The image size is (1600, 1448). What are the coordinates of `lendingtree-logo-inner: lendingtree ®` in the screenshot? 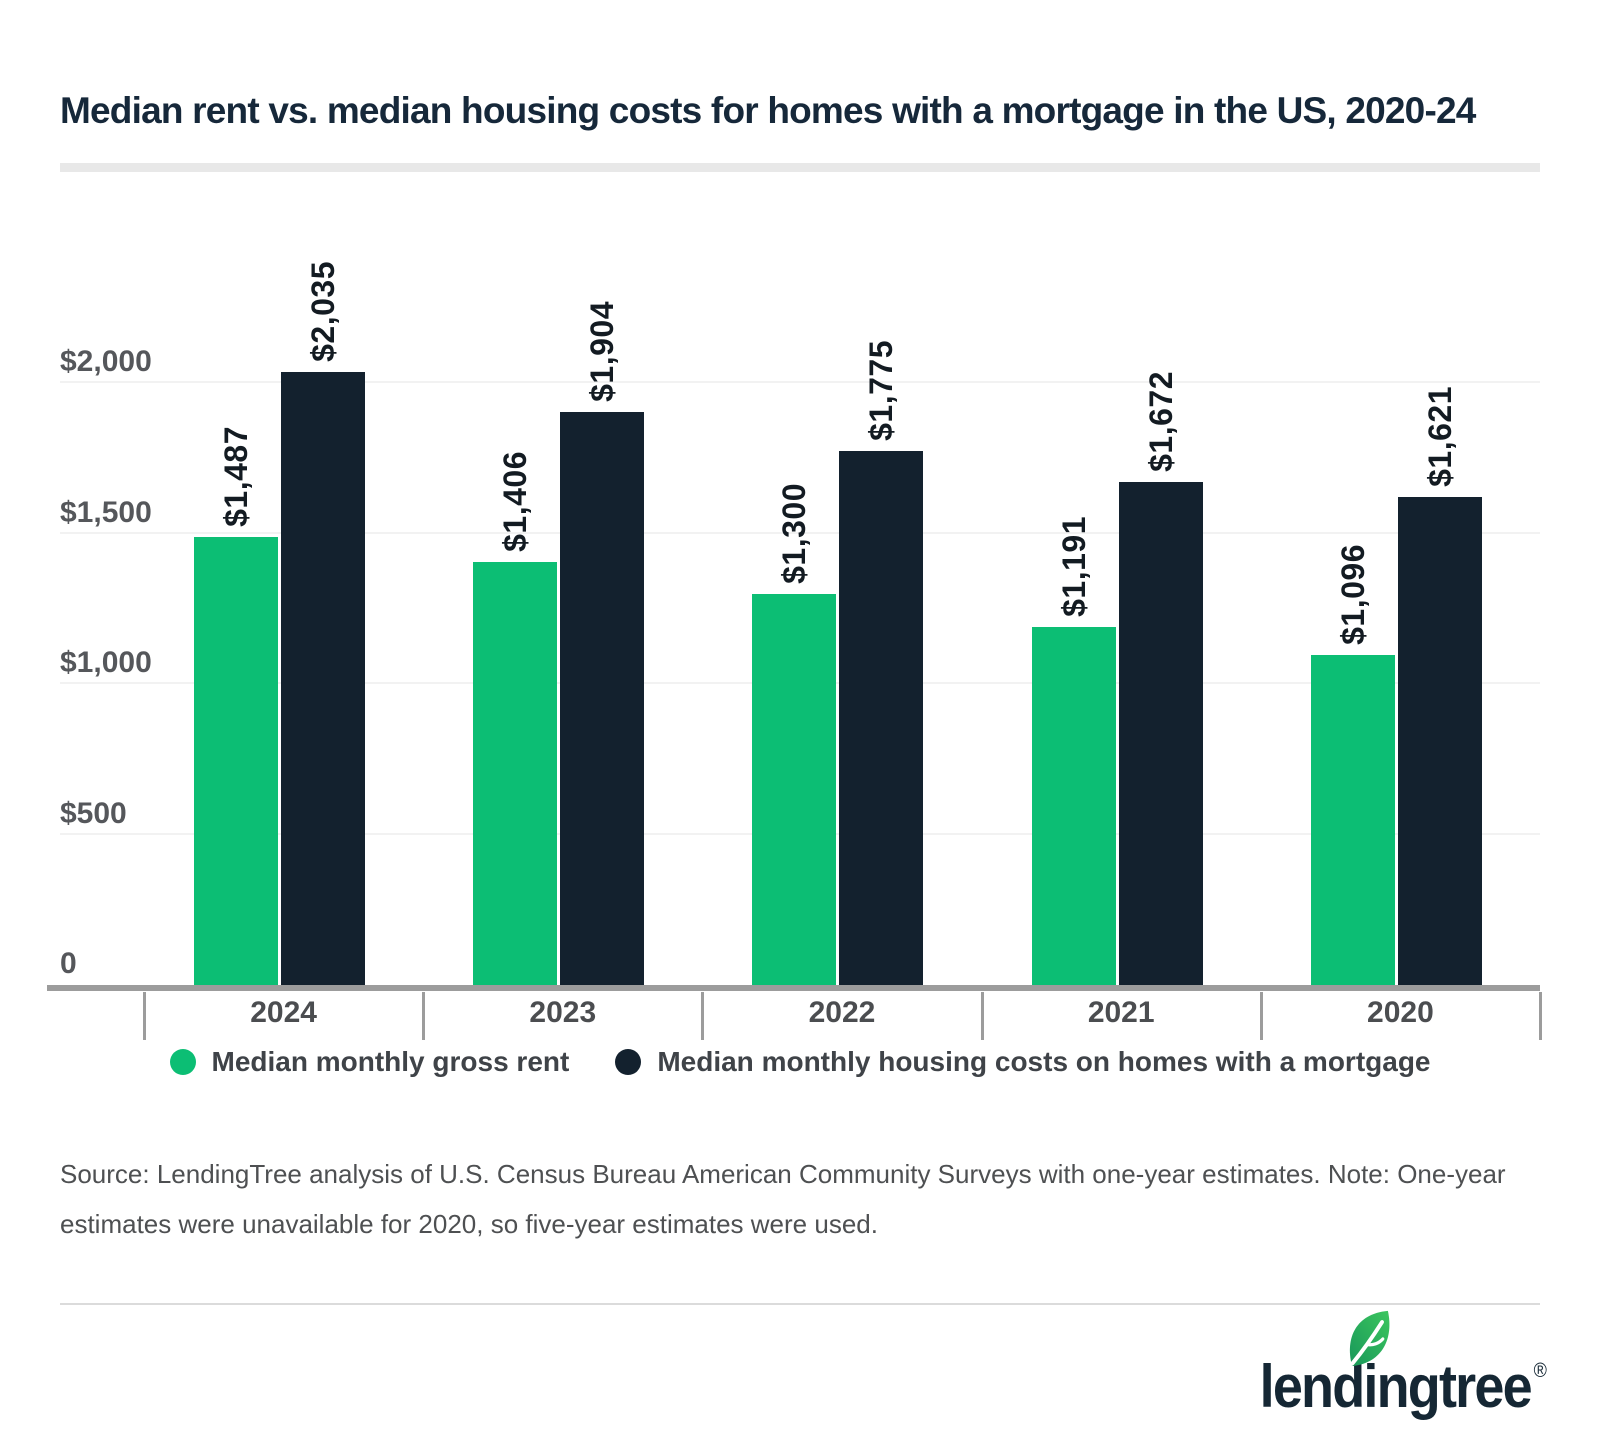 It's located at (1403, 1365).